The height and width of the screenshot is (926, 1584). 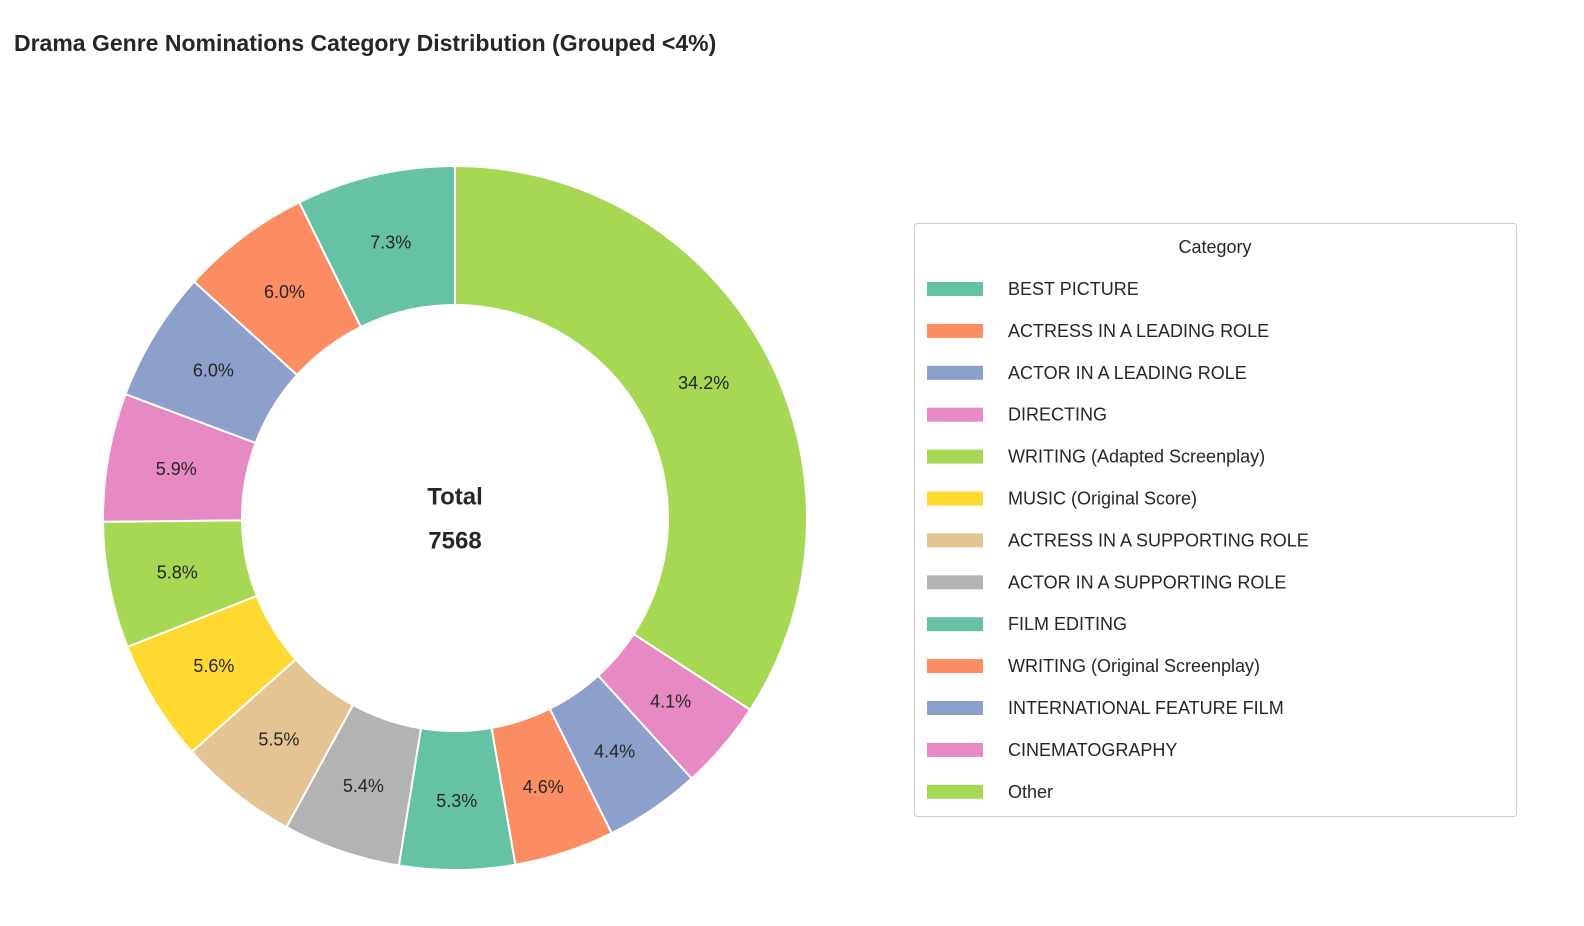 What do you see at coordinates (670, 701) in the screenshot?
I see `slice-label-11: 4.1%` at bounding box center [670, 701].